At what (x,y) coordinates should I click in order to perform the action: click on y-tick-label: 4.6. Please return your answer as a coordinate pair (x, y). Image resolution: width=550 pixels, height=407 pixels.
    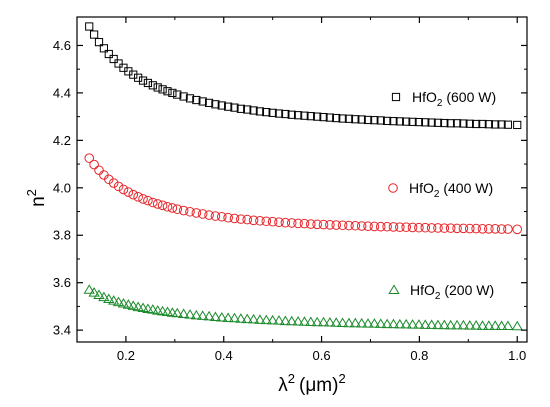
    Looking at the image, I should click on (62, 45).